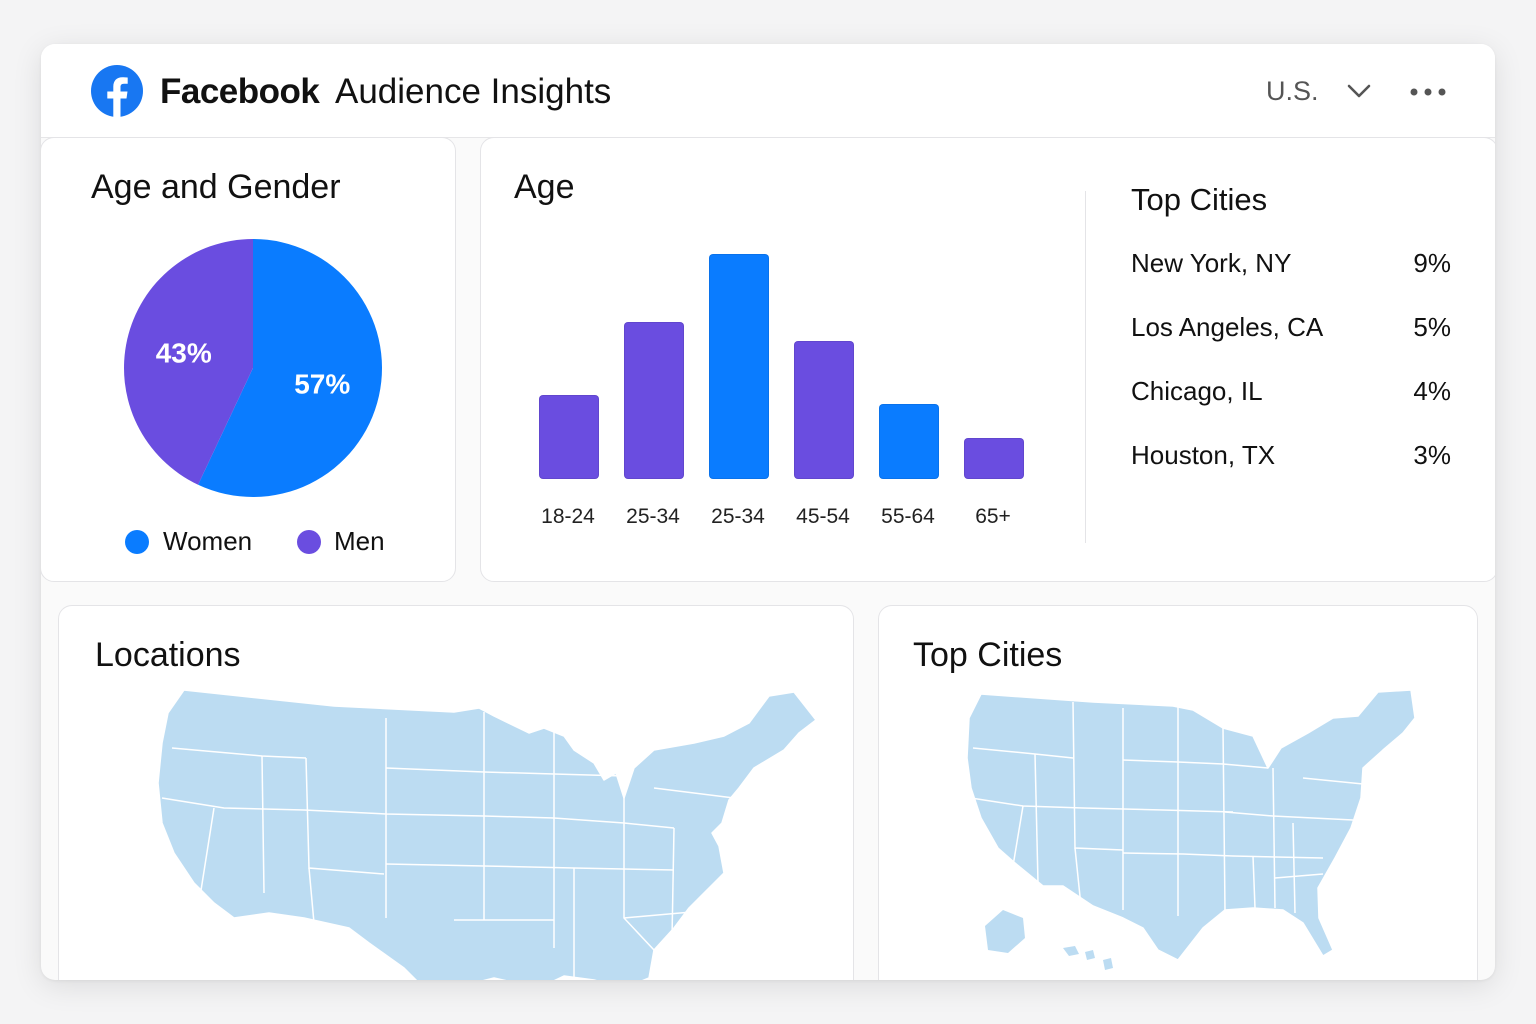 Image resolution: width=1536 pixels, height=1024 pixels. Describe the element at coordinates (1191, 829) in the screenshot. I see `us-map-top-cities` at that location.